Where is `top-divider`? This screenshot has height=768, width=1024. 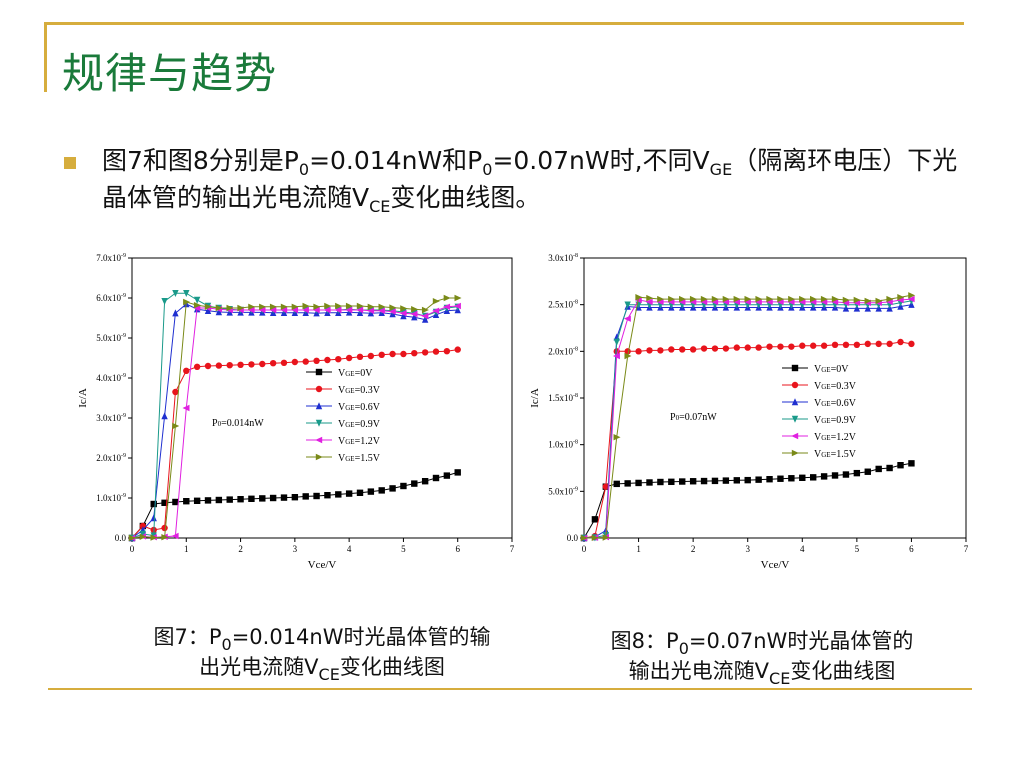
top-divider is located at coordinates (504, 23).